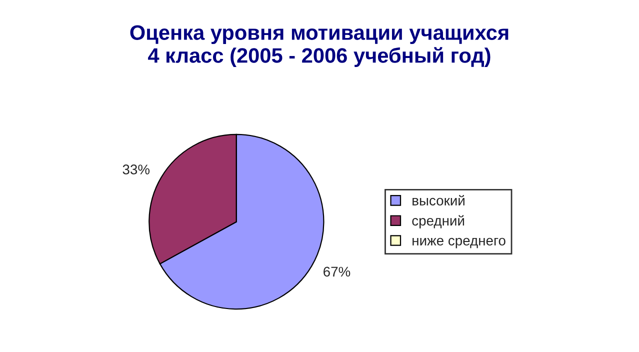 The height and width of the screenshot is (352, 639). What do you see at coordinates (319, 46) in the screenshot?
I see `chart-title: Оценка уровня мотивации учащихся 4 класс (2005 - 2006 учебный год)` at bounding box center [319, 46].